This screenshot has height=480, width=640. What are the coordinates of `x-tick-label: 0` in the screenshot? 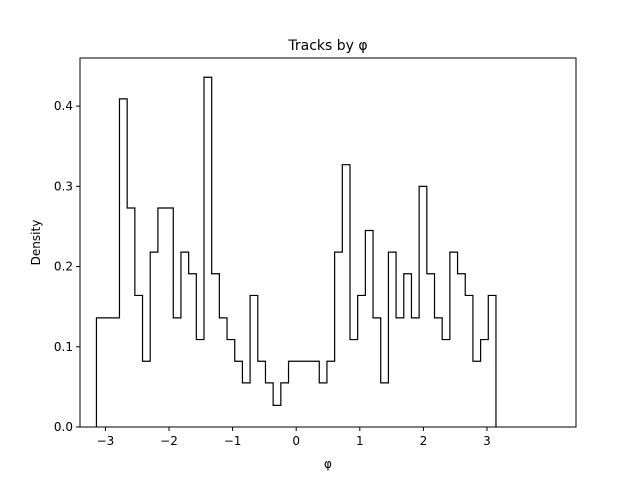 It's located at (296, 441).